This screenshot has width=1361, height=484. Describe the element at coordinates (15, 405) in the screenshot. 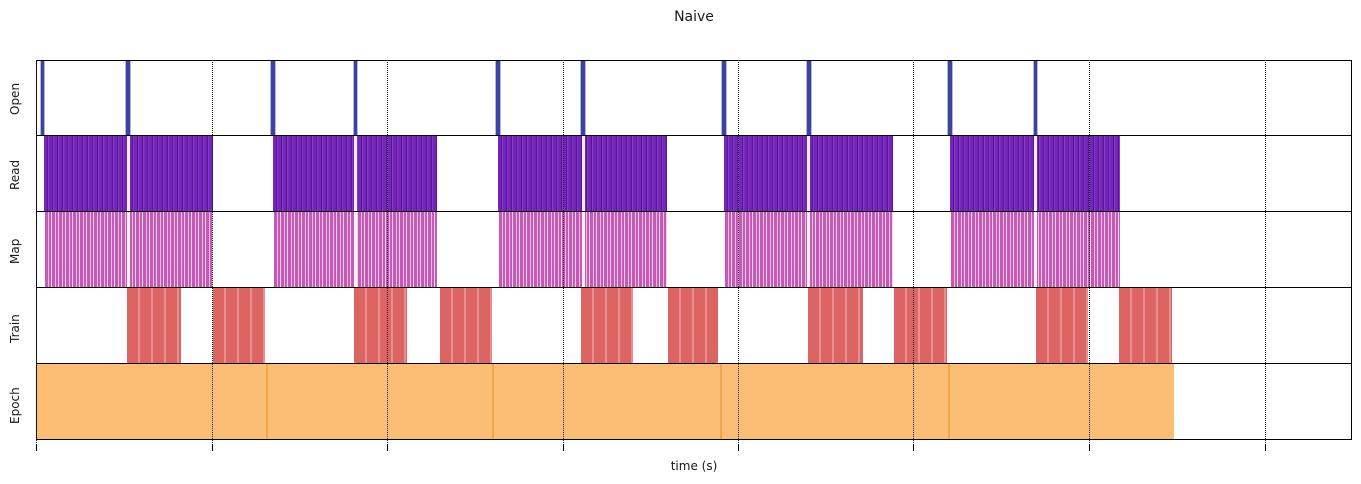

I see `track-label-epoch: Epoch` at that location.